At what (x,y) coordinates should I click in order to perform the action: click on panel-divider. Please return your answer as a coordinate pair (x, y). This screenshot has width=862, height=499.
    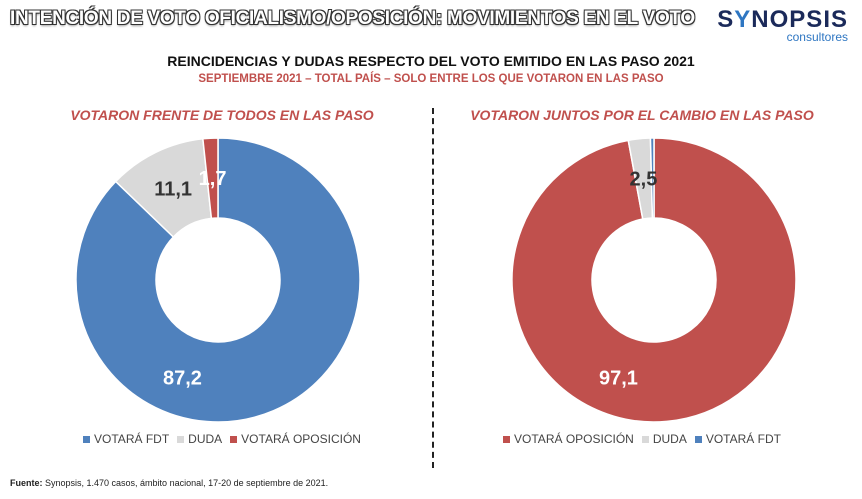
    Looking at the image, I should click on (433, 288).